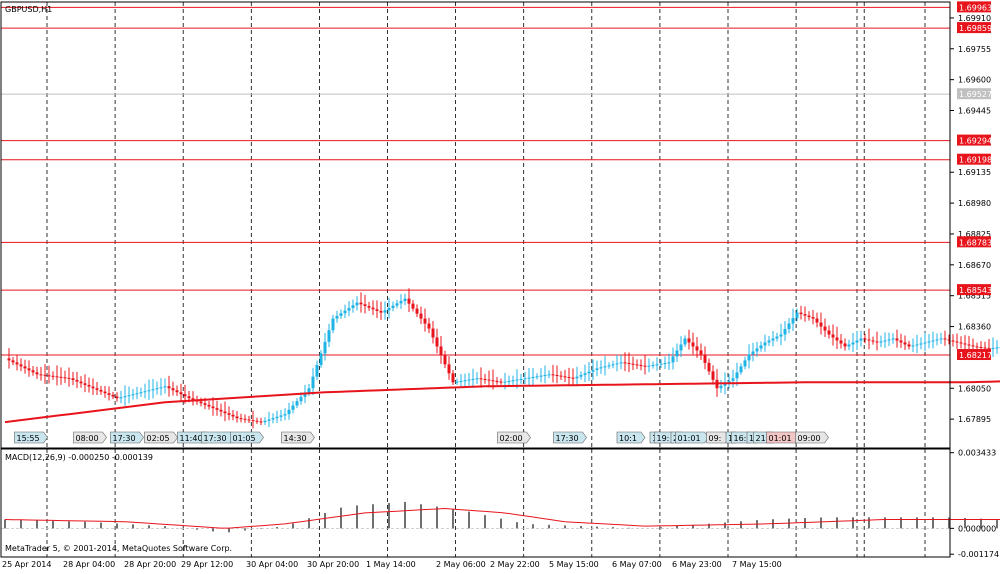 The width and height of the screenshot is (1000, 574). Describe the element at coordinates (207, 564) in the screenshot. I see `x-tick-label-3: 29 Apr 12:00` at that location.